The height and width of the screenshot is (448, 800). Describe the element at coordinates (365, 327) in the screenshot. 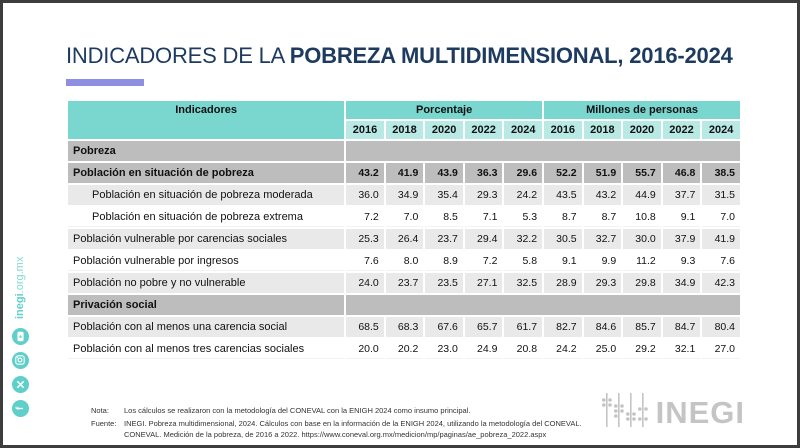

I see `value-cell: 68.5` at that location.